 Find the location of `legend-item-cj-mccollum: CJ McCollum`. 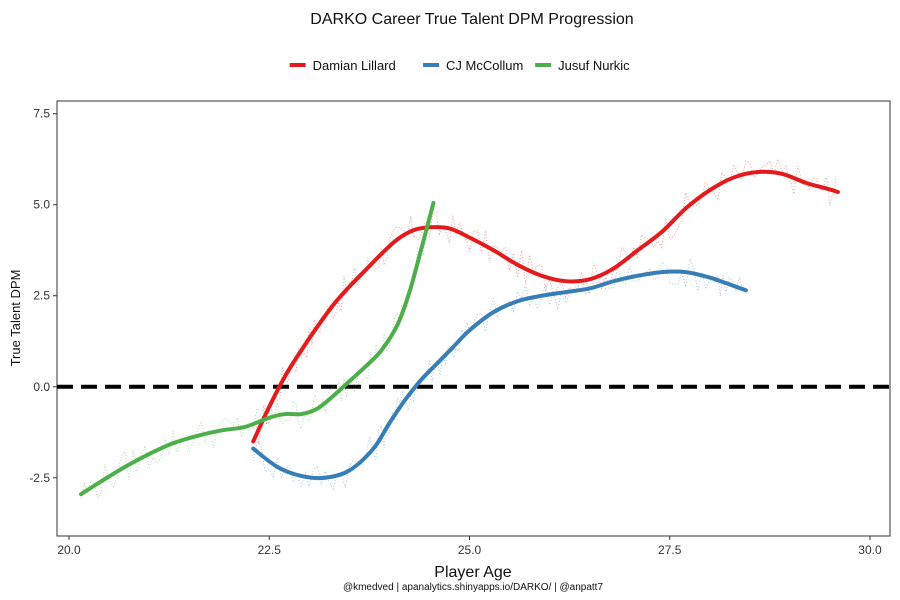

legend-item-cj-mccollum: CJ McCollum is located at coordinates (473, 65).